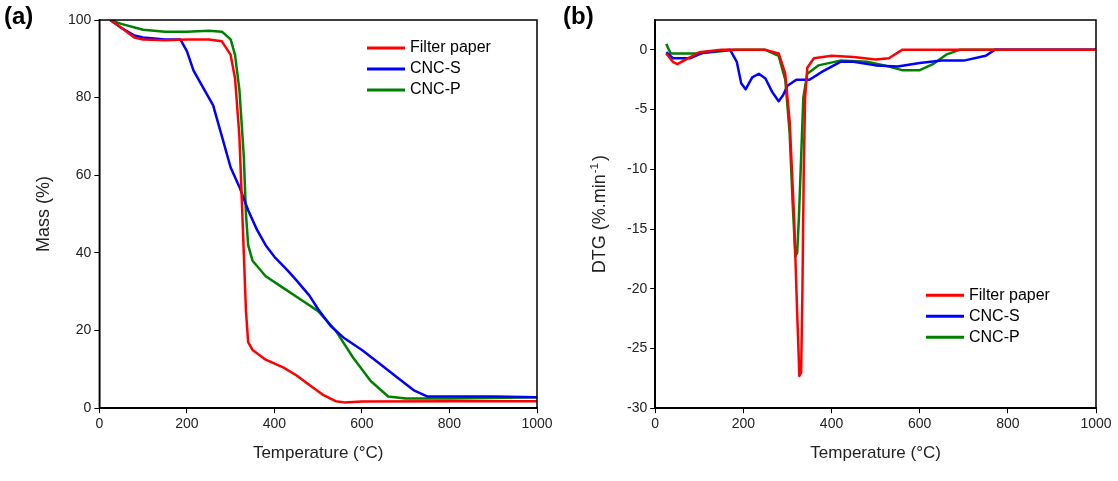 The width and height of the screenshot is (1118, 481). Describe the element at coordinates (83, 96) in the screenshot. I see `y-tick-label: 80` at that location.